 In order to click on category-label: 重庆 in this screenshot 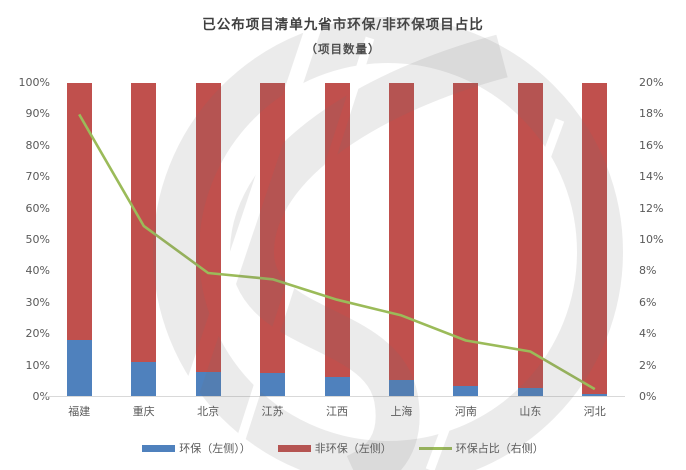, I will do `click(143, 411)`.